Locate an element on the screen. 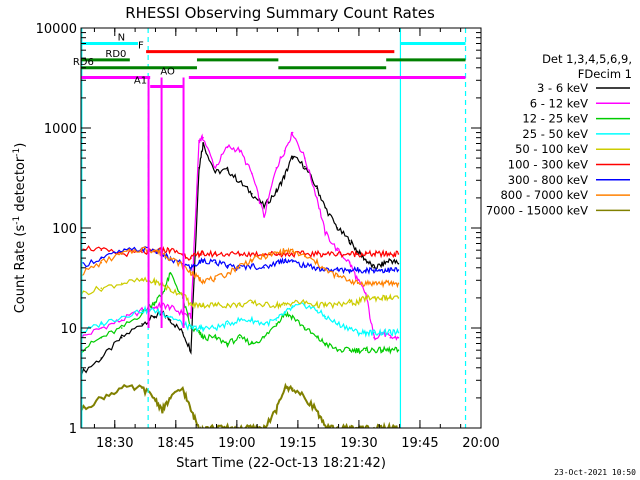 The width and height of the screenshot is (640, 480). y-tick-label-3: 1000 is located at coordinates (60, 129).